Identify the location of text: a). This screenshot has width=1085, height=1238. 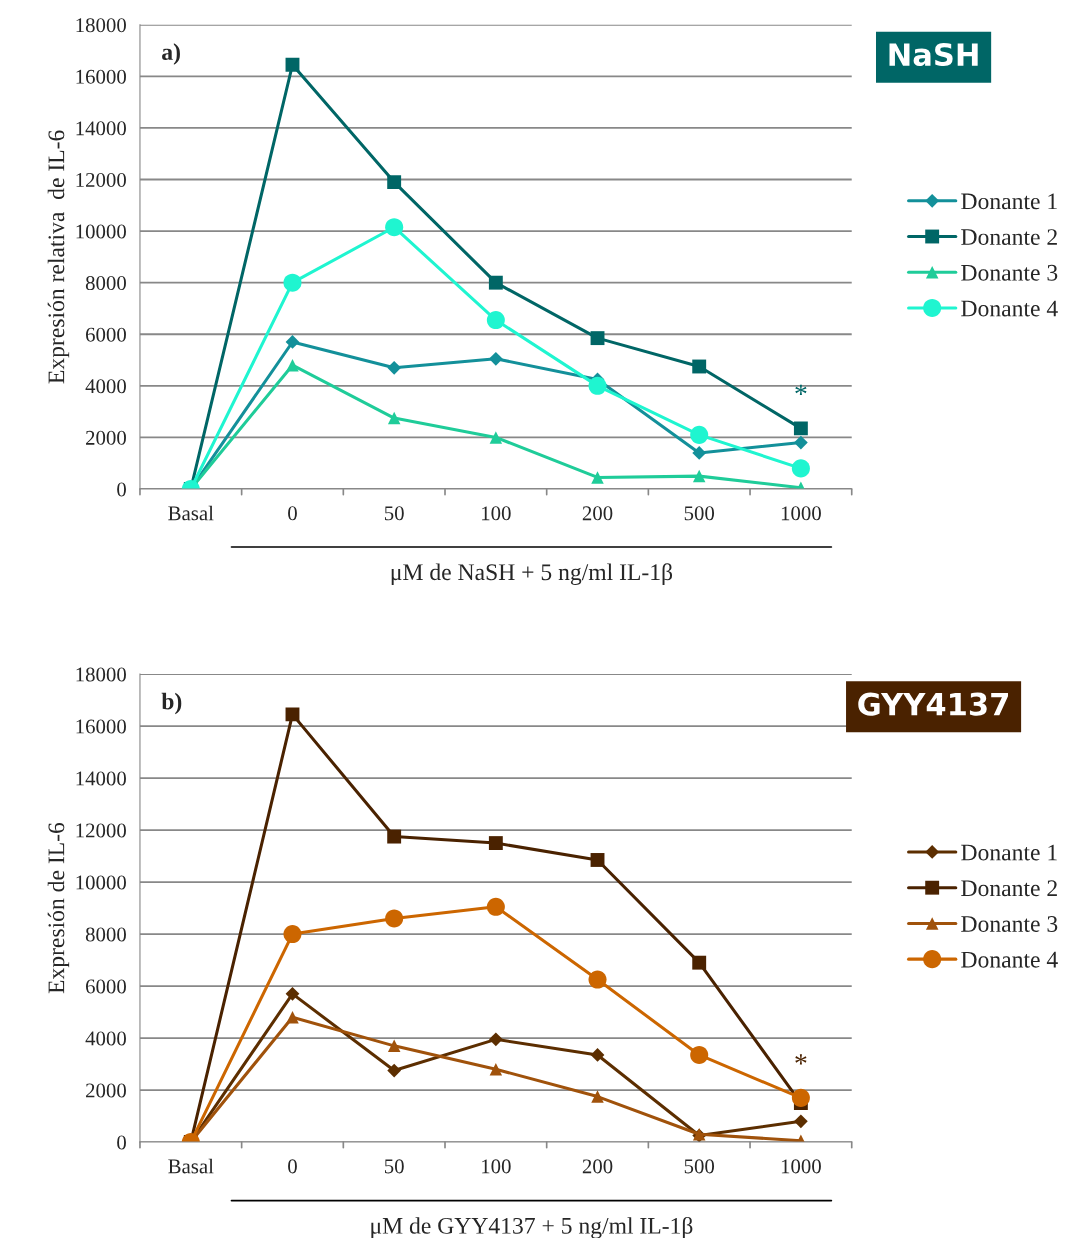
(171, 54).